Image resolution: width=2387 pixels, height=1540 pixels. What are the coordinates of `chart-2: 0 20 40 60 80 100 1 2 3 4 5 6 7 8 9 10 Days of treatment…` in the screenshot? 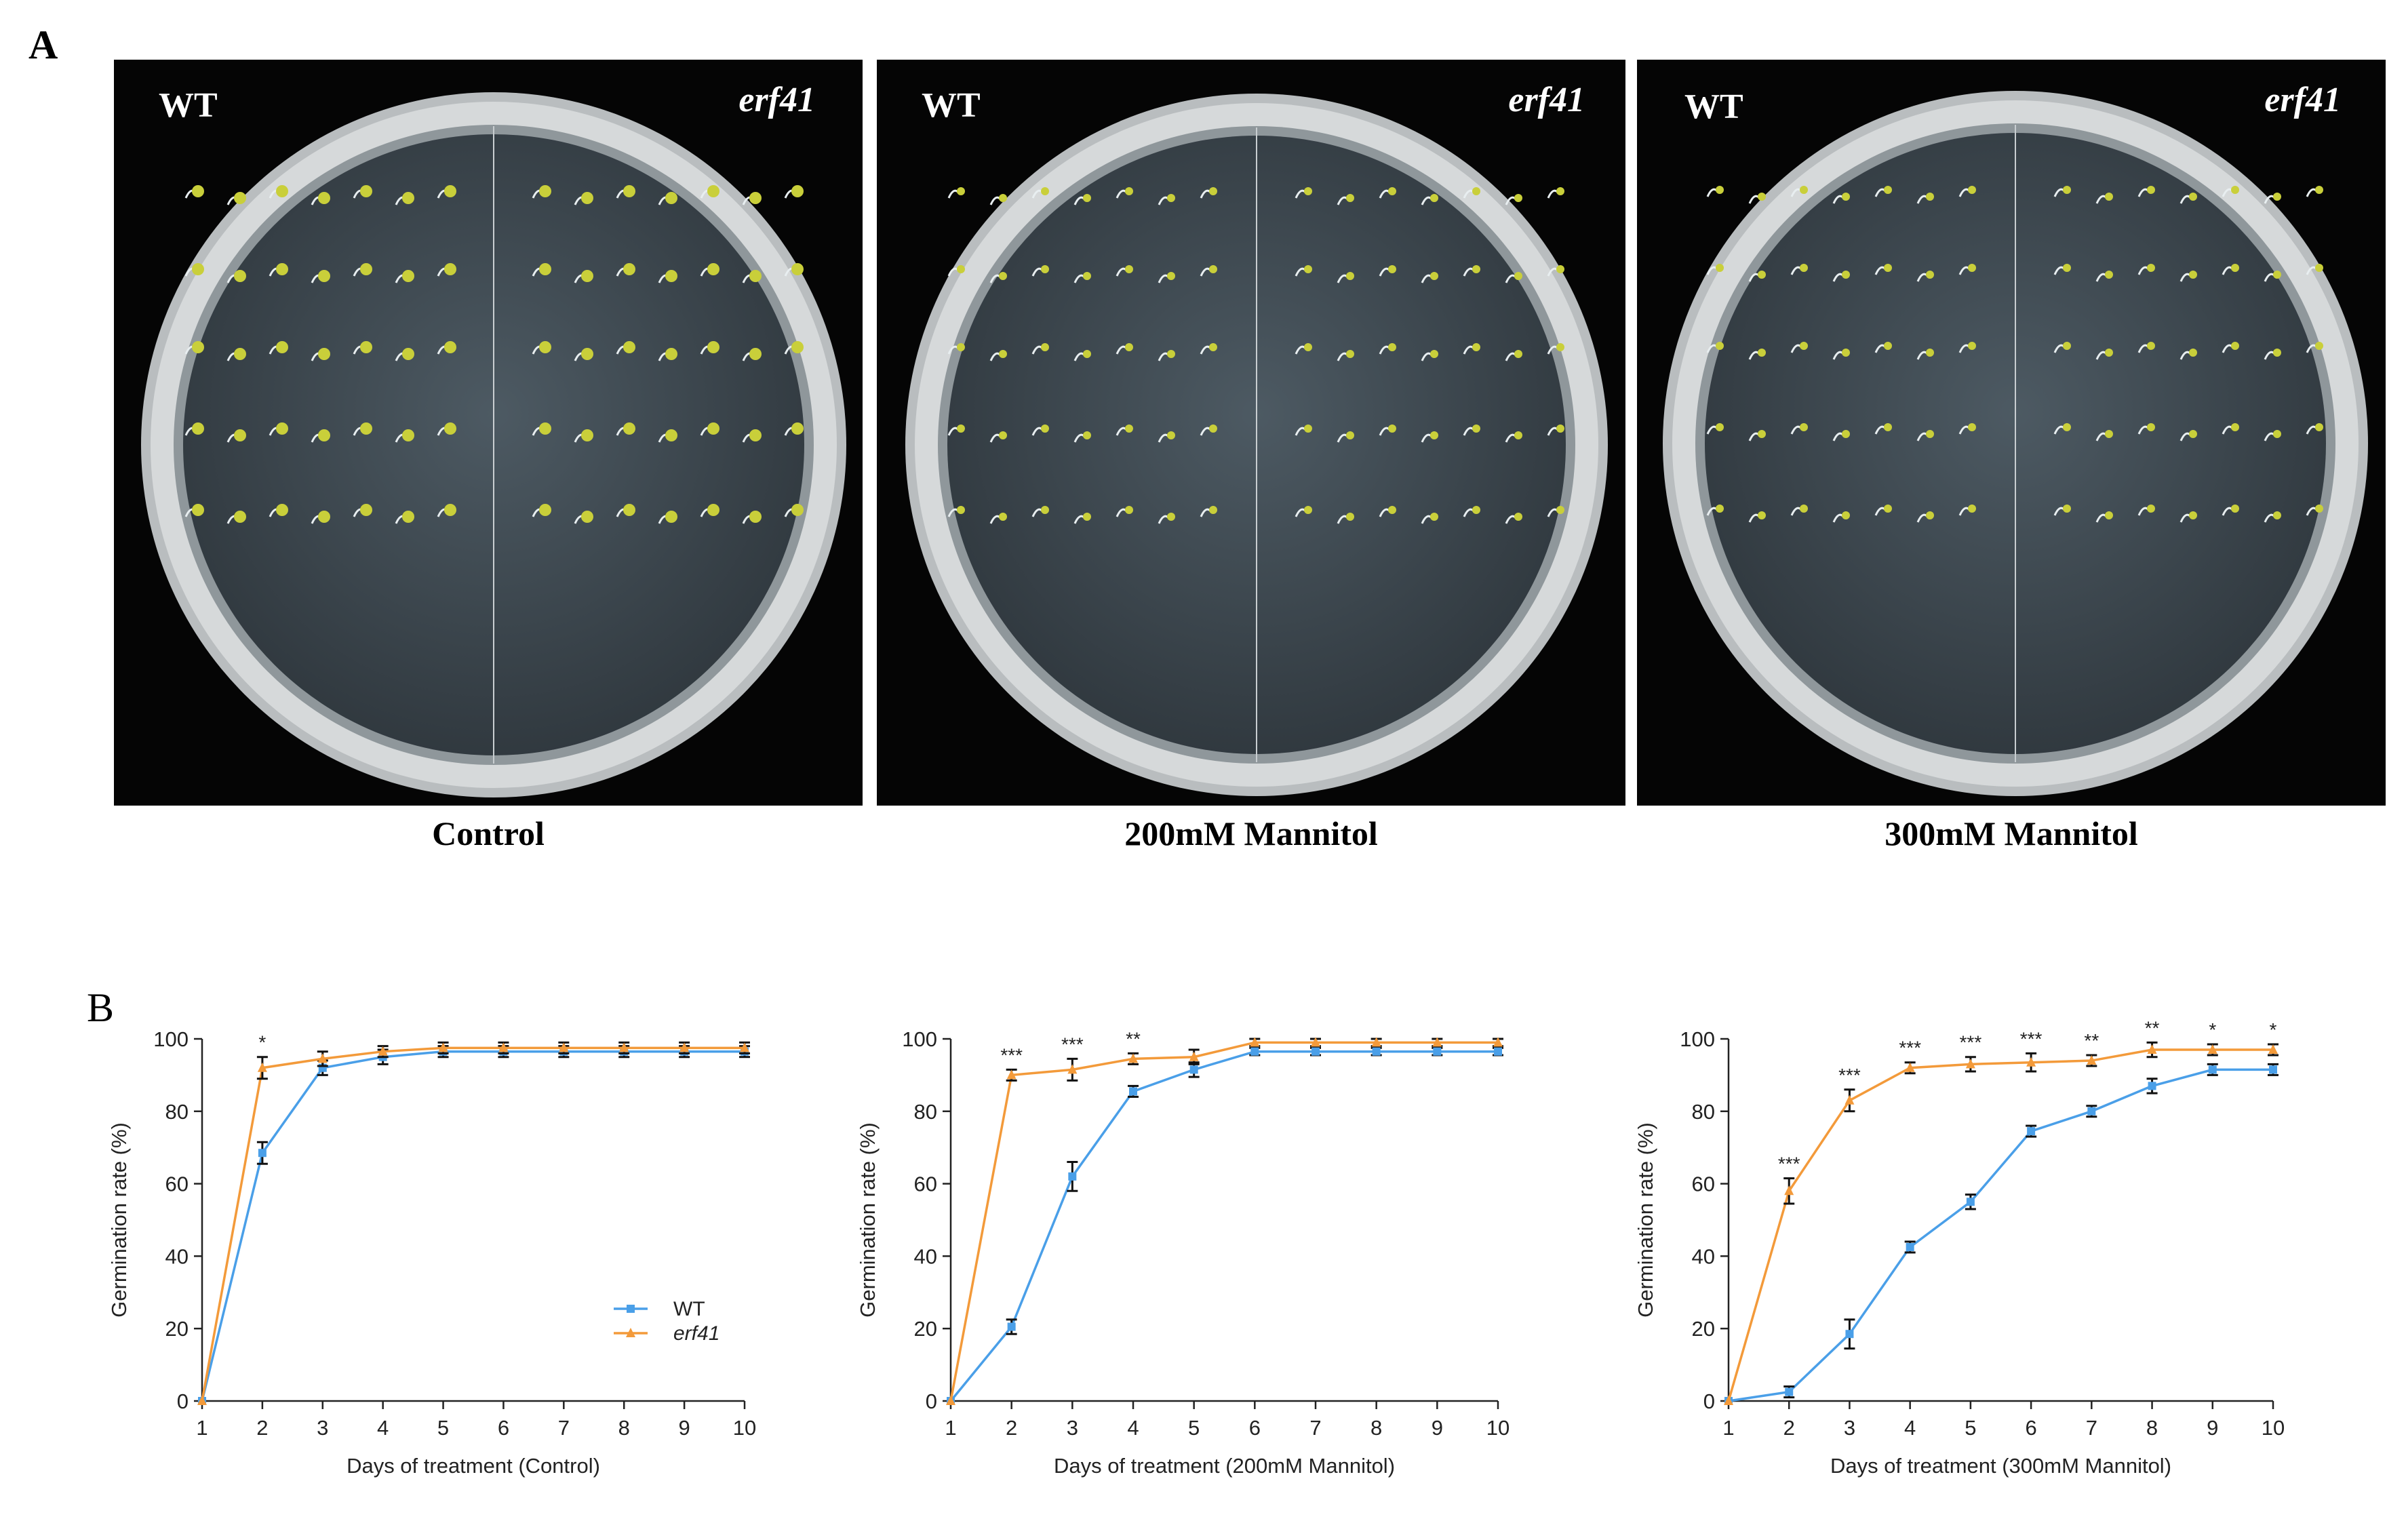 It's located at (1183, 1252).